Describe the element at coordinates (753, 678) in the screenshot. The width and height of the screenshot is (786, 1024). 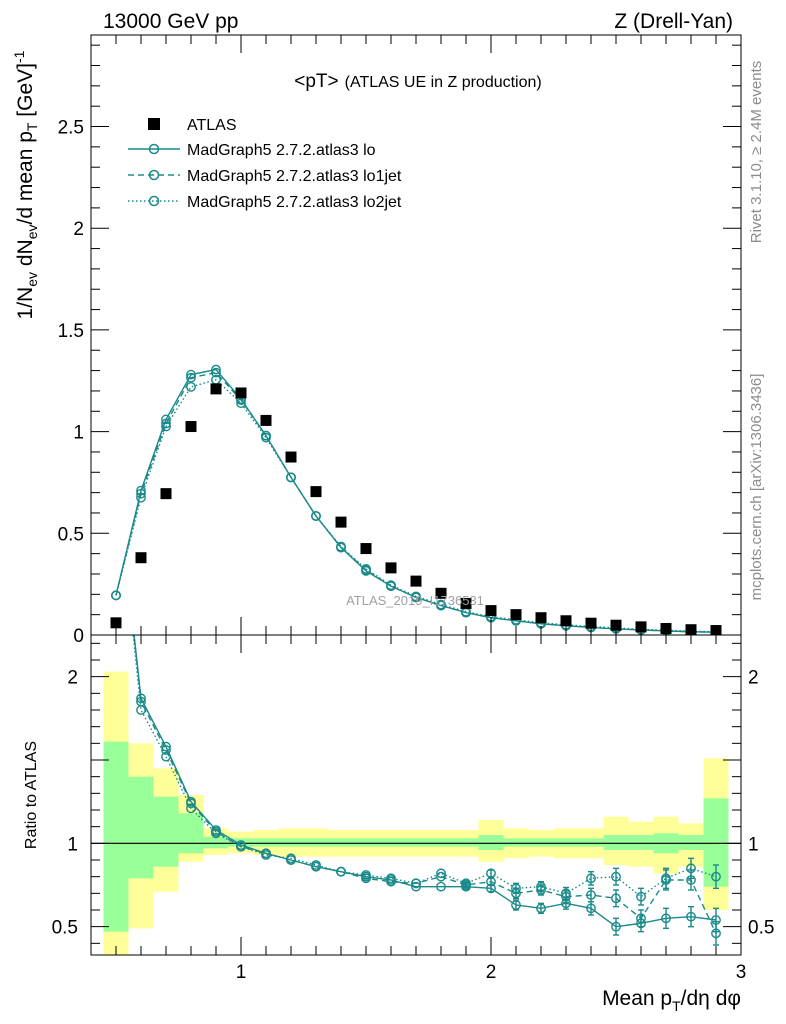
I see `ratio-y-tick-label-right: 2` at that location.